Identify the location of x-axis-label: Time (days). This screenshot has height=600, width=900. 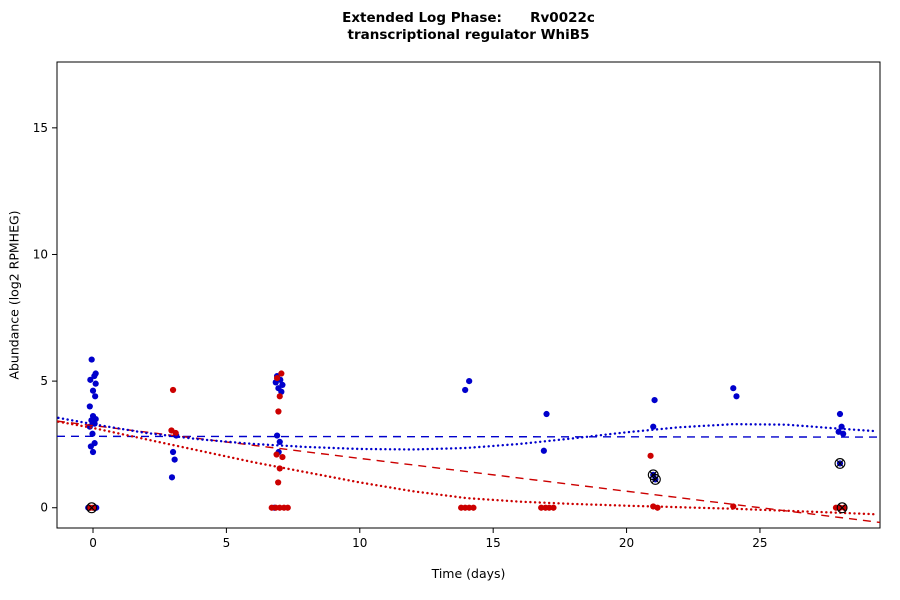
(468, 573).